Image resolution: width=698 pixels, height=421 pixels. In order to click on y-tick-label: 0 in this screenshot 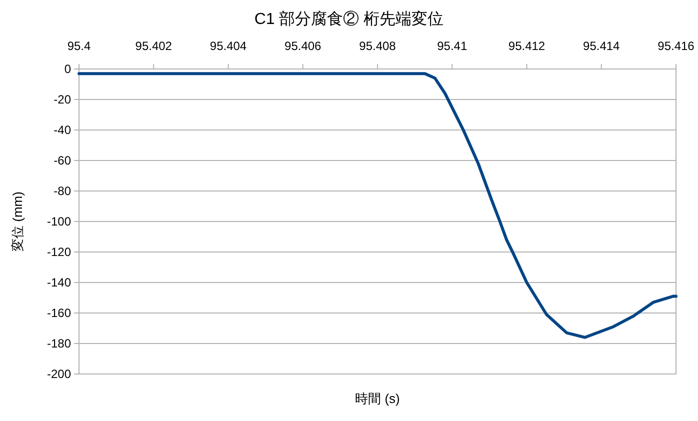, I will do `click(68, 69)`.